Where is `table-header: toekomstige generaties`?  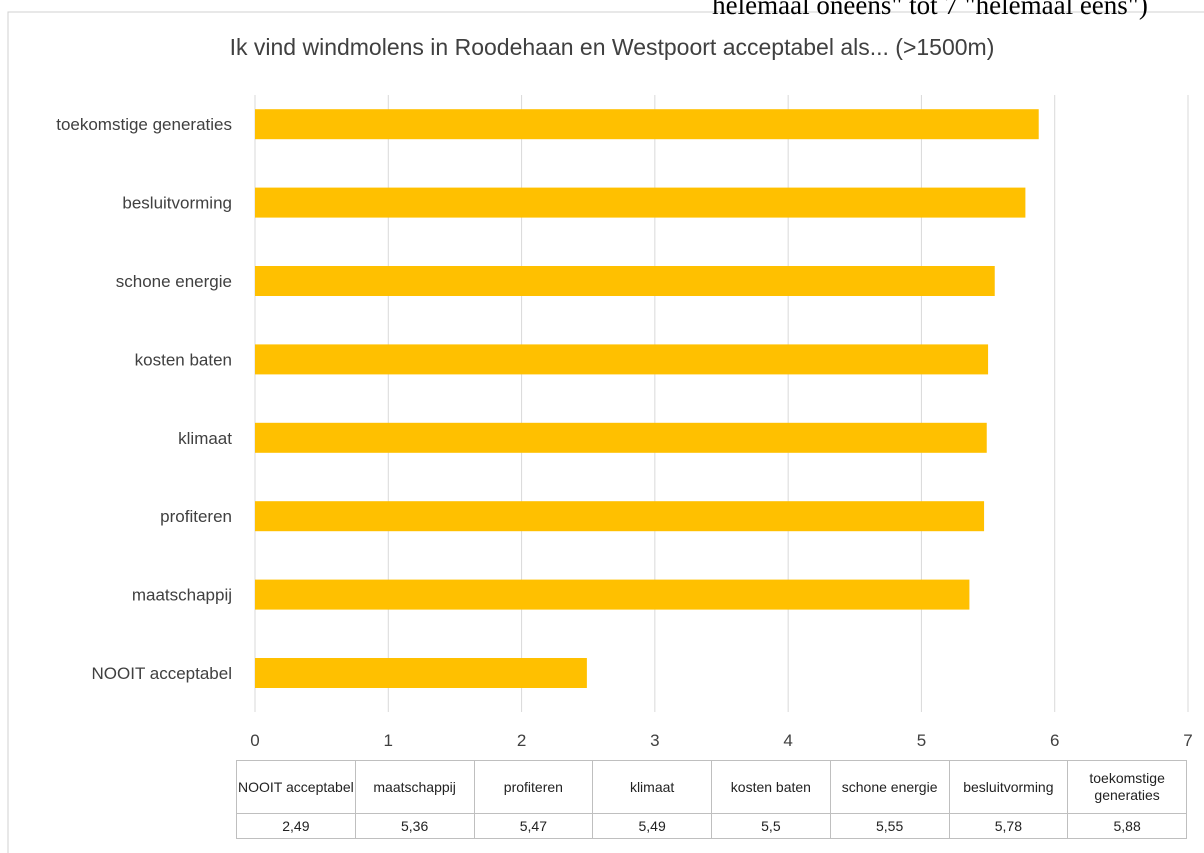
table-header: toekomstige generaties is located at coordinates (1127, 787).